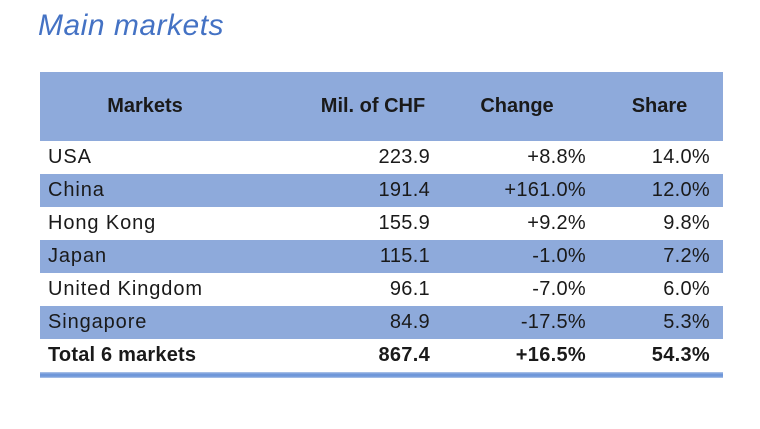  What do you see at coordinates (404, 190) in the screenshot?
I see `chf-value: 191.4` at bounding box center [404, 190].